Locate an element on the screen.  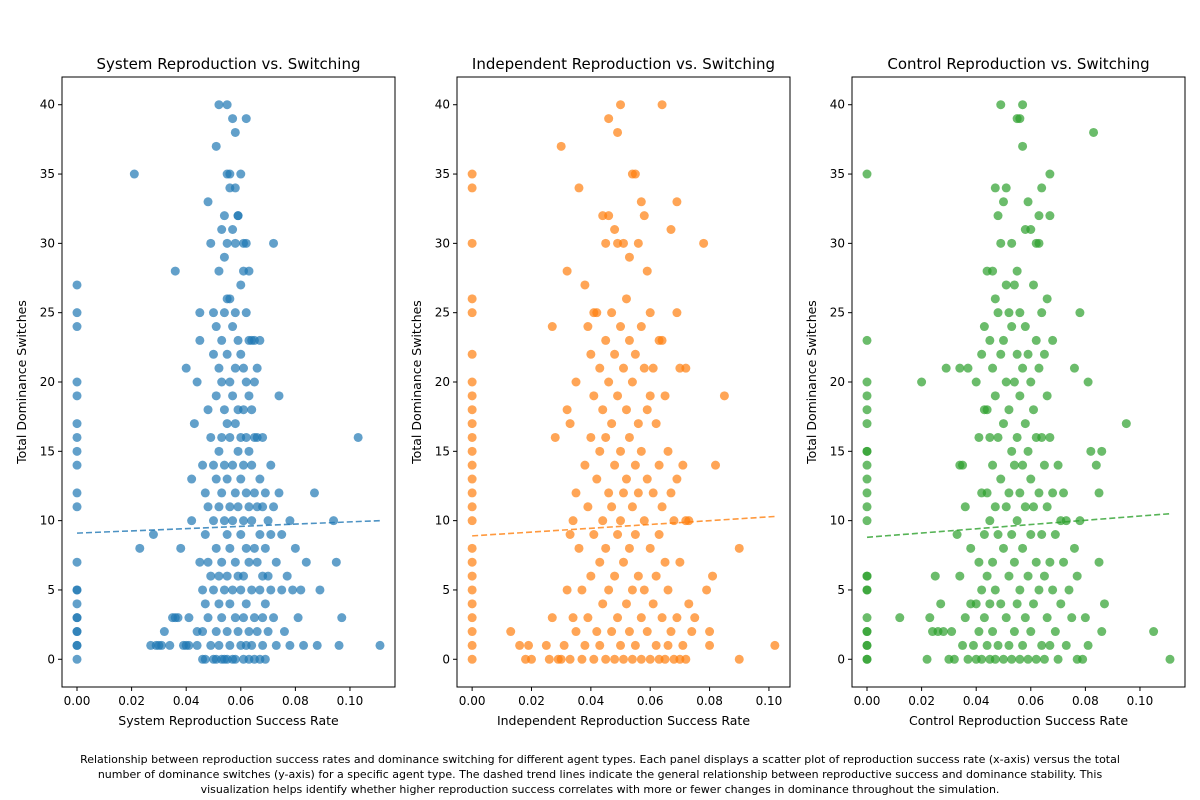
x-tick-label-independent-4: 0.08 is located at coordinates (709, 701).